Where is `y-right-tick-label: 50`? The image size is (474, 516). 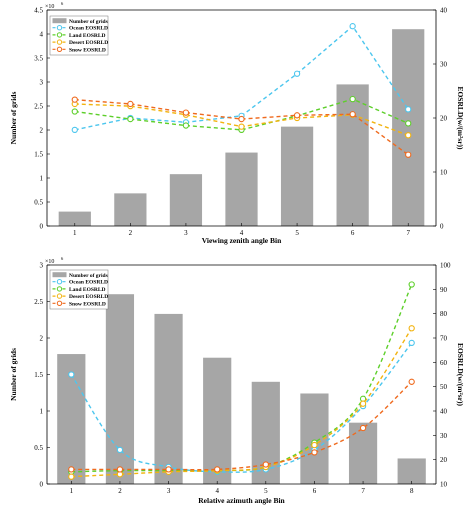
y-right-tick-label: 50 is located at coordinates (444, 387).